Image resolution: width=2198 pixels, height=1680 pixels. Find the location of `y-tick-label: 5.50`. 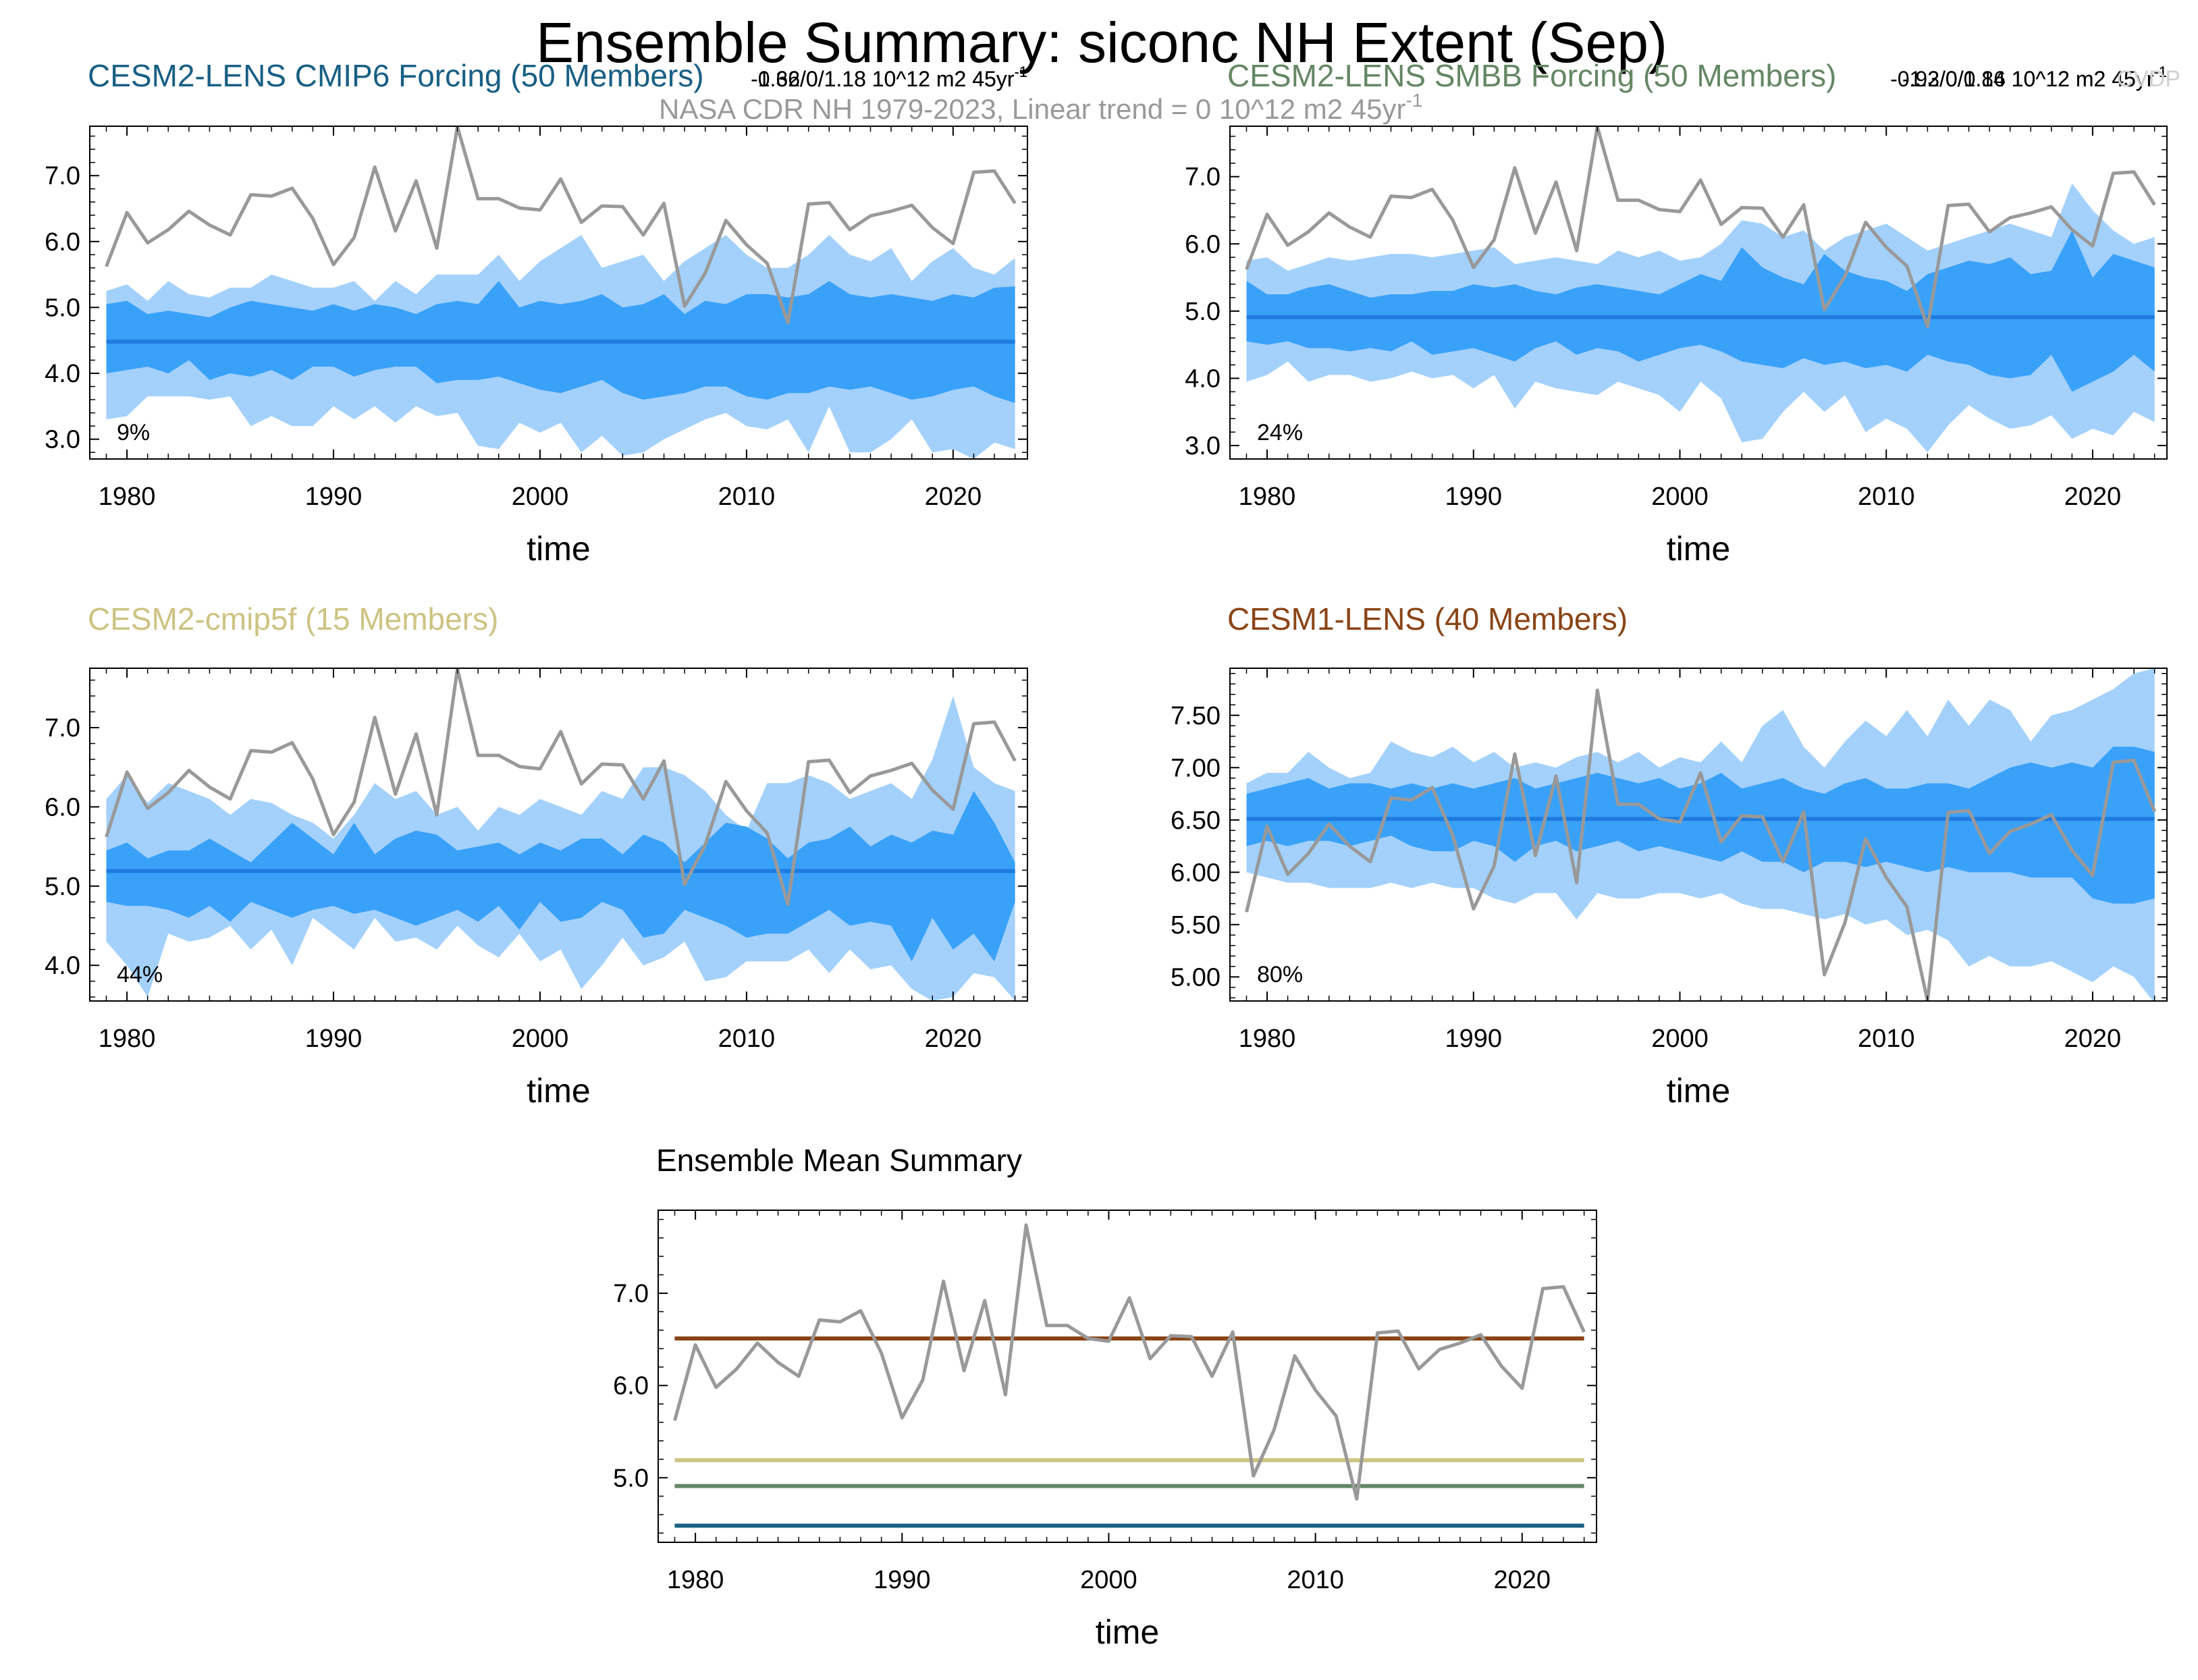

y-tick-label: 5.50 is located at coordinates (1196, 925).